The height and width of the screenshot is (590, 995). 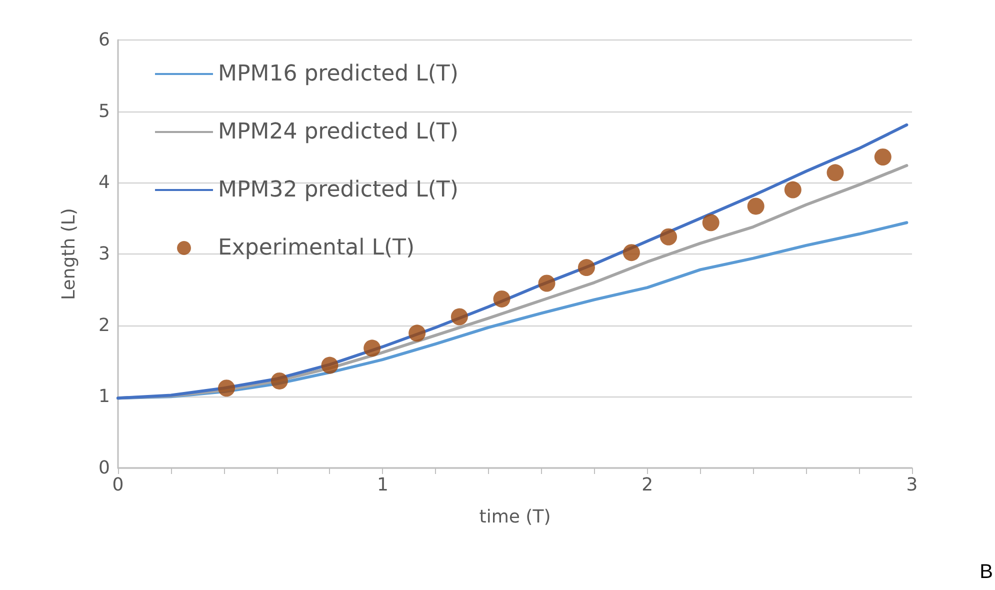 I want to click on x-axis-title: time (T), so click(x=515, y=517).